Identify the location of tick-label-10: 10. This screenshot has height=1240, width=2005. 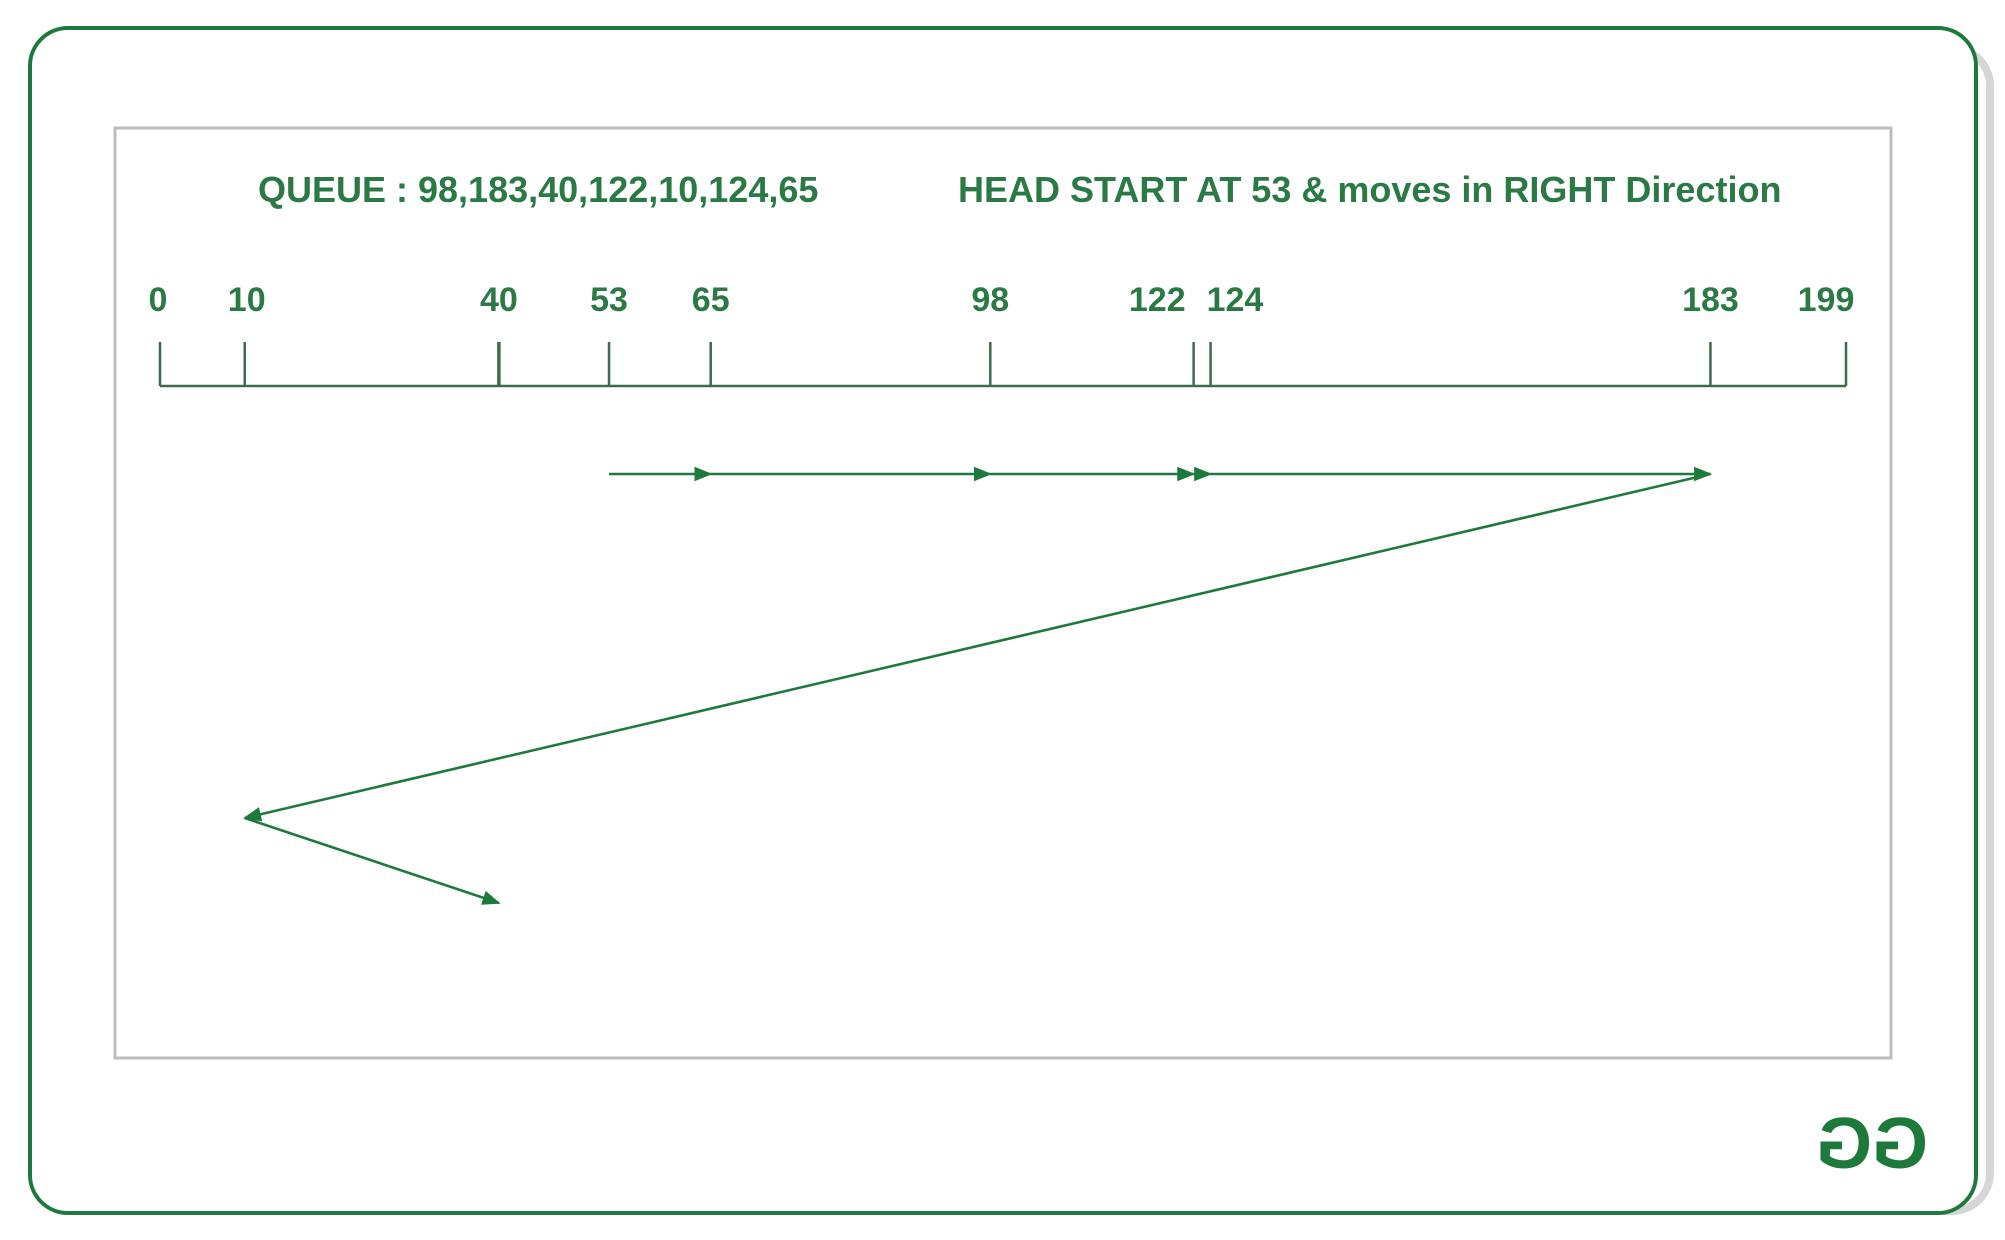
(247, 300).